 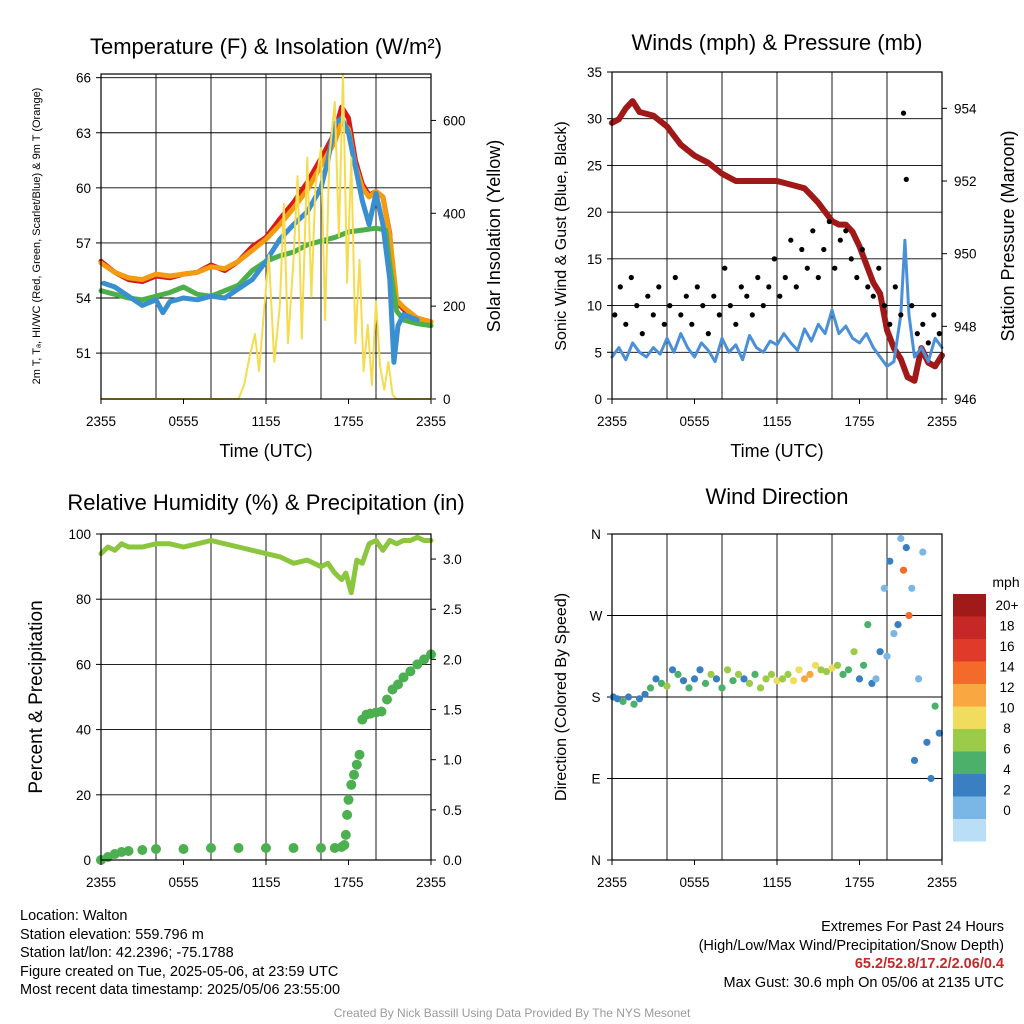 I want to click on y-axis-label: Sonic Wind & Gust (Blue, Black), so click(x=561, y=235).